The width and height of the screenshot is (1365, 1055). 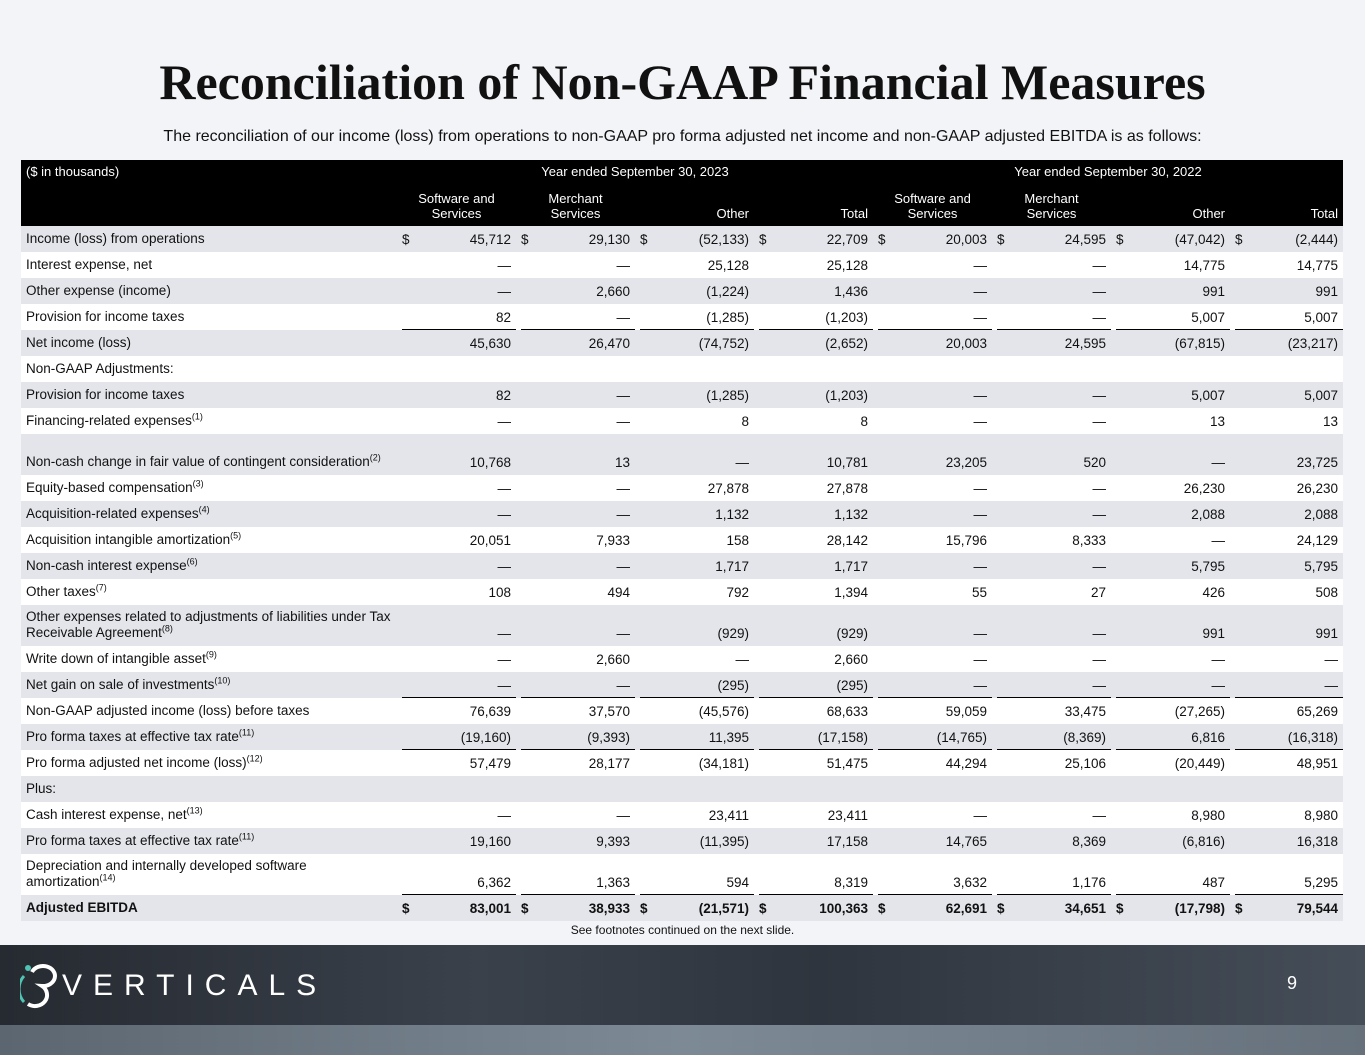 I want to click on value-cell: (14,765), so click(x=933, y=737).